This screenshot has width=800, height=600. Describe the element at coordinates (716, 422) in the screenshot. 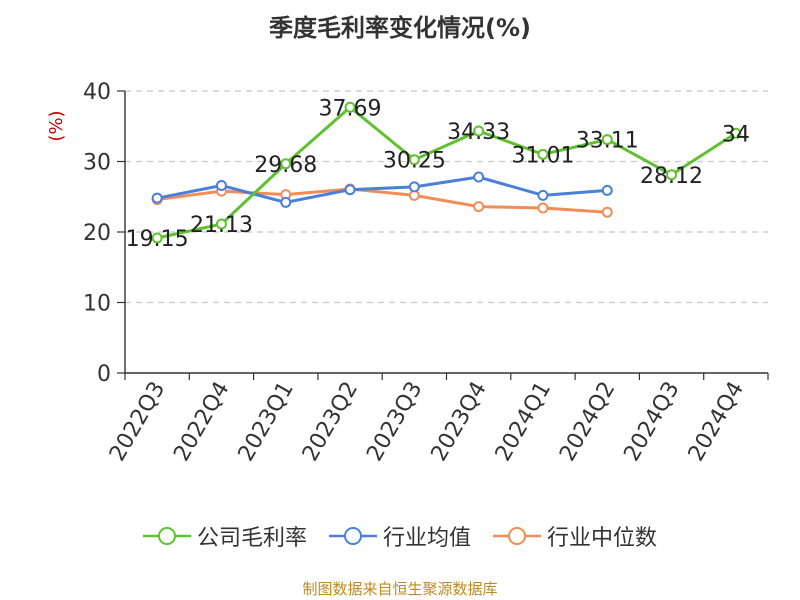

I see `x-tick-label: 2024Q4` at that location.